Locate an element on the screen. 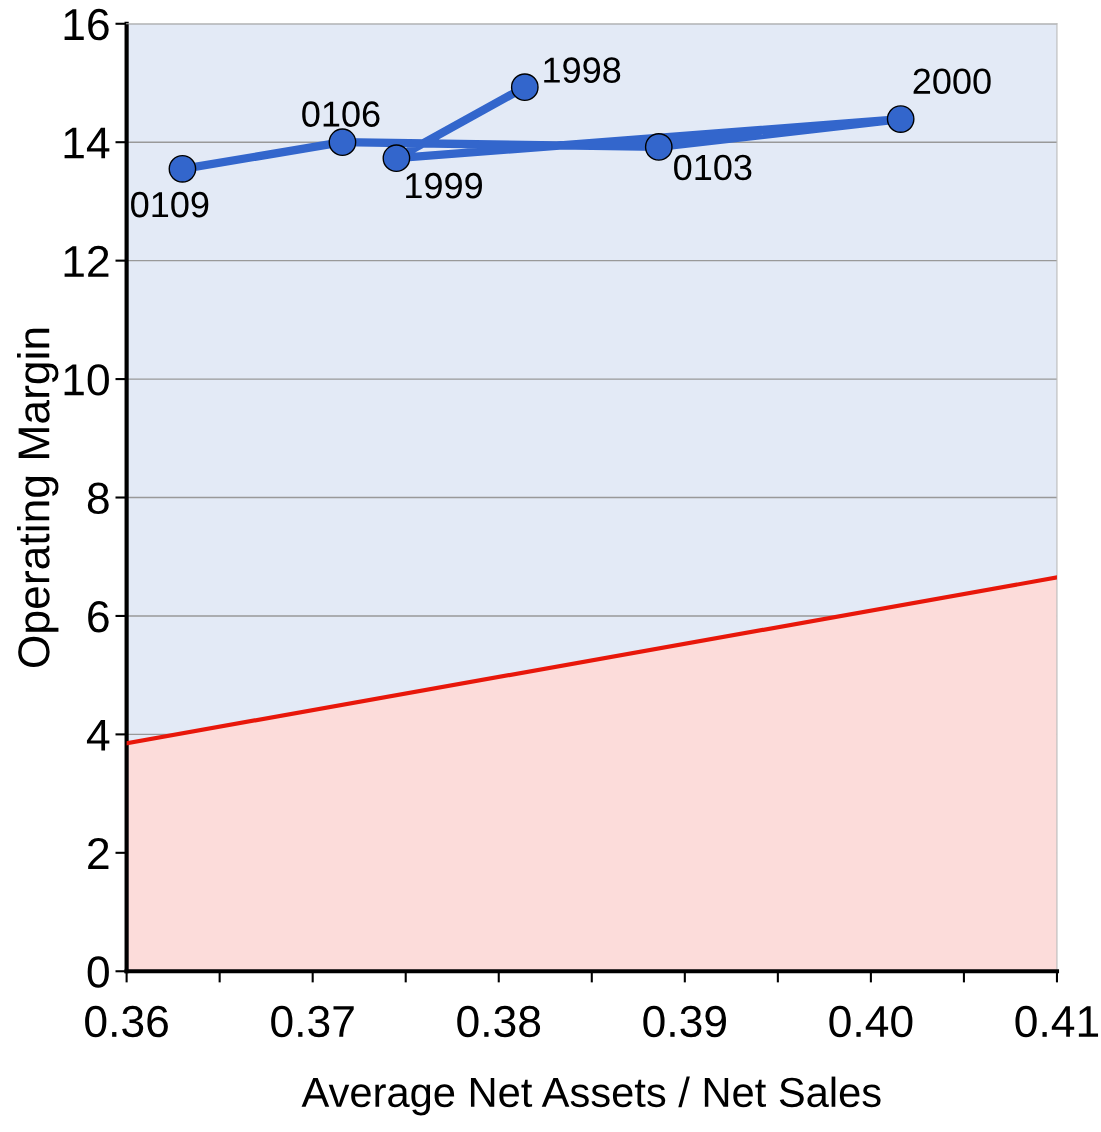  y-tick-label: 14 is located at coordinates (87, 143).